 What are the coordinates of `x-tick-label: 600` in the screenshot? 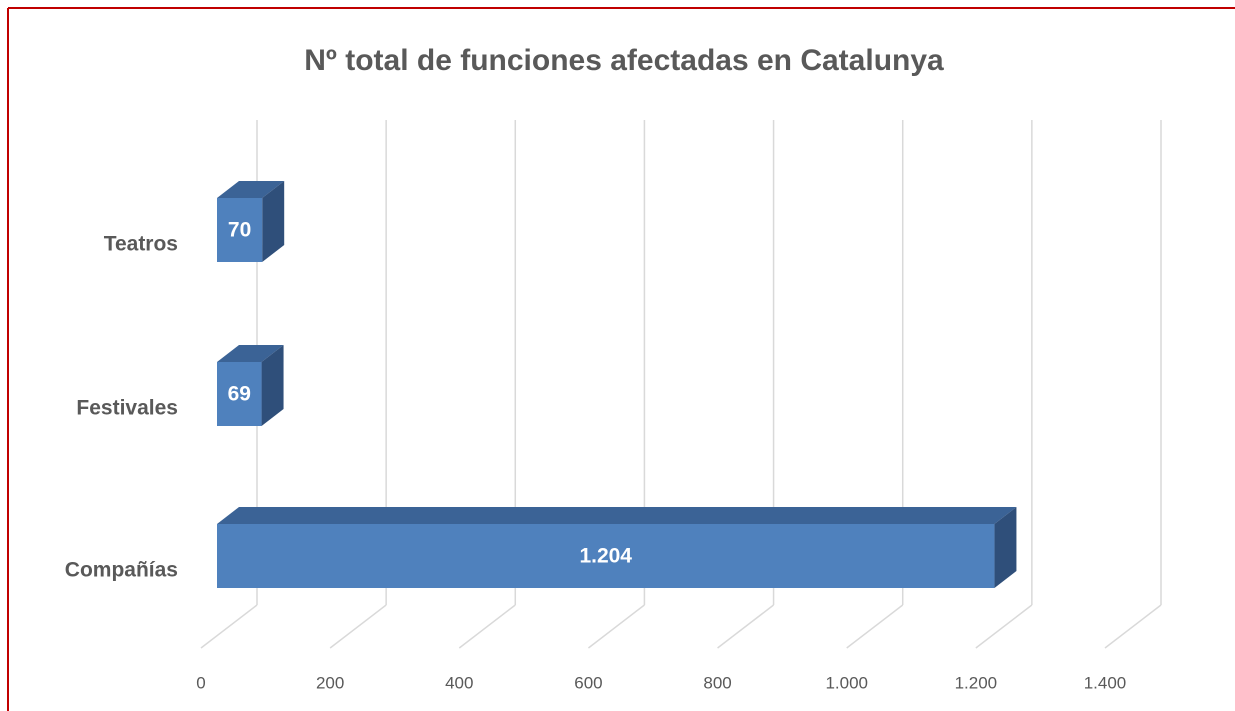 It's located at (588, 682).